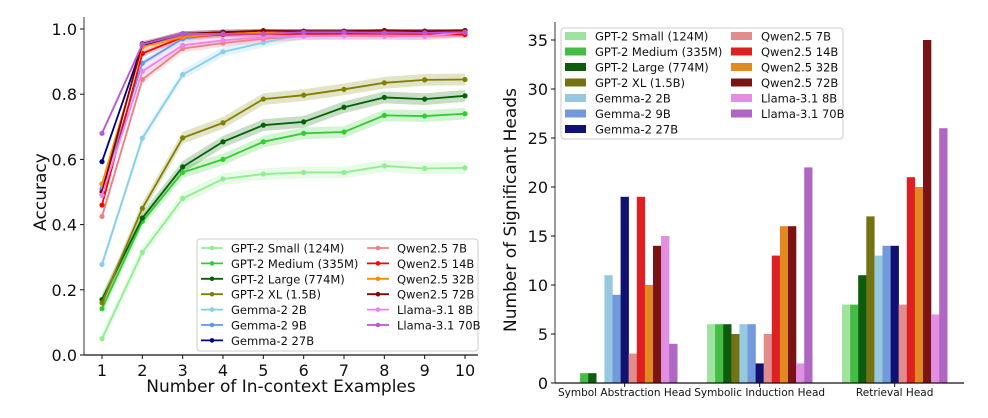 The image size is (988, 418). Describe the element at coordinates (784, 52) in the screenshot. I see `legend-item-qwen2-5-14b: Qwen2.5 14B` at that location.